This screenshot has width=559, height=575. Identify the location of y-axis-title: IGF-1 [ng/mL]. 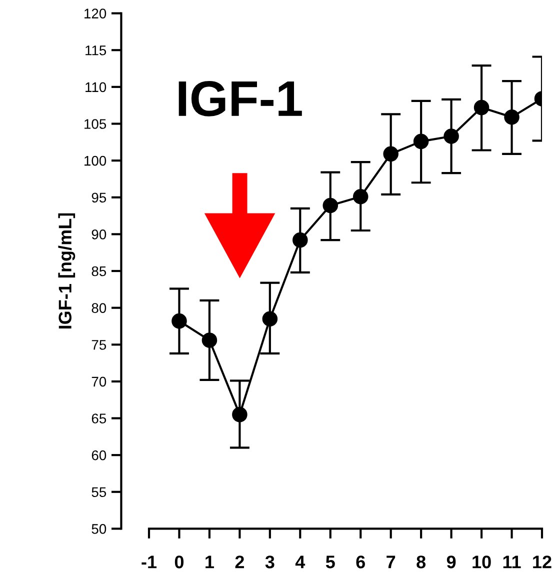
(67, 270).